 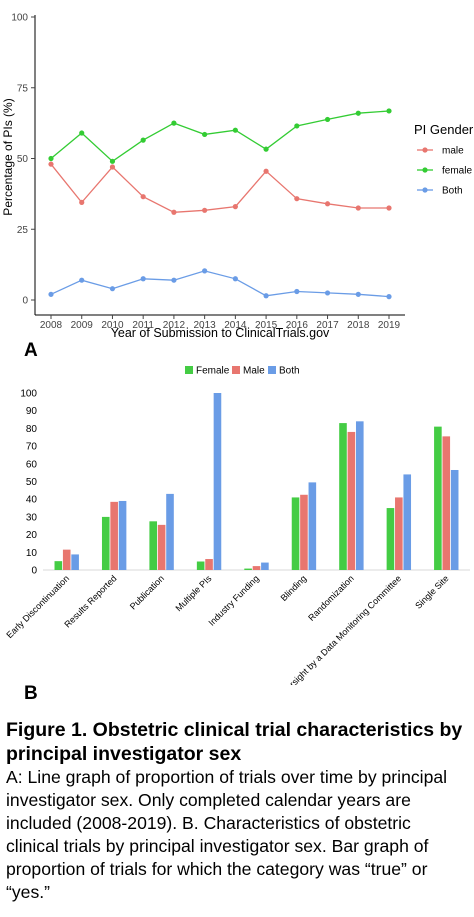 What do you see at coordinates (34, 571) in the screenshot?
I see `y-tick-label: 0` at bounding box center [34, 571].